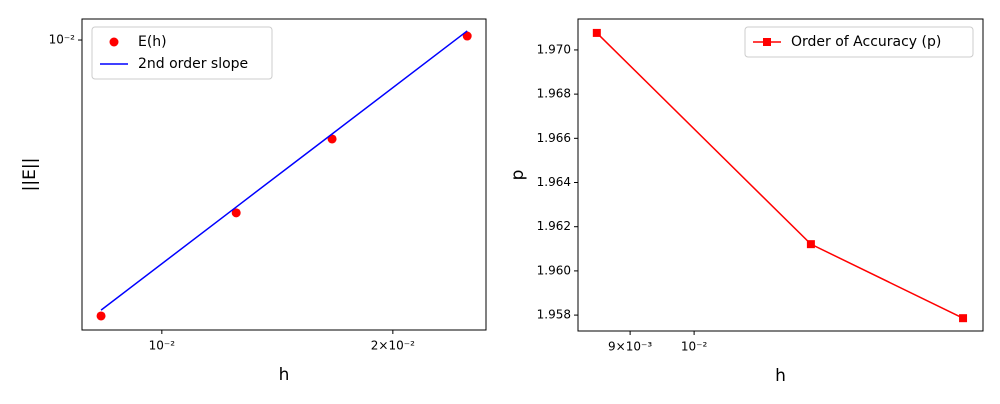  What do you see at coordinates (554, 182) in the screenshot?
I see `y-tick-label: 1.964` at bounding box center [554, 182].